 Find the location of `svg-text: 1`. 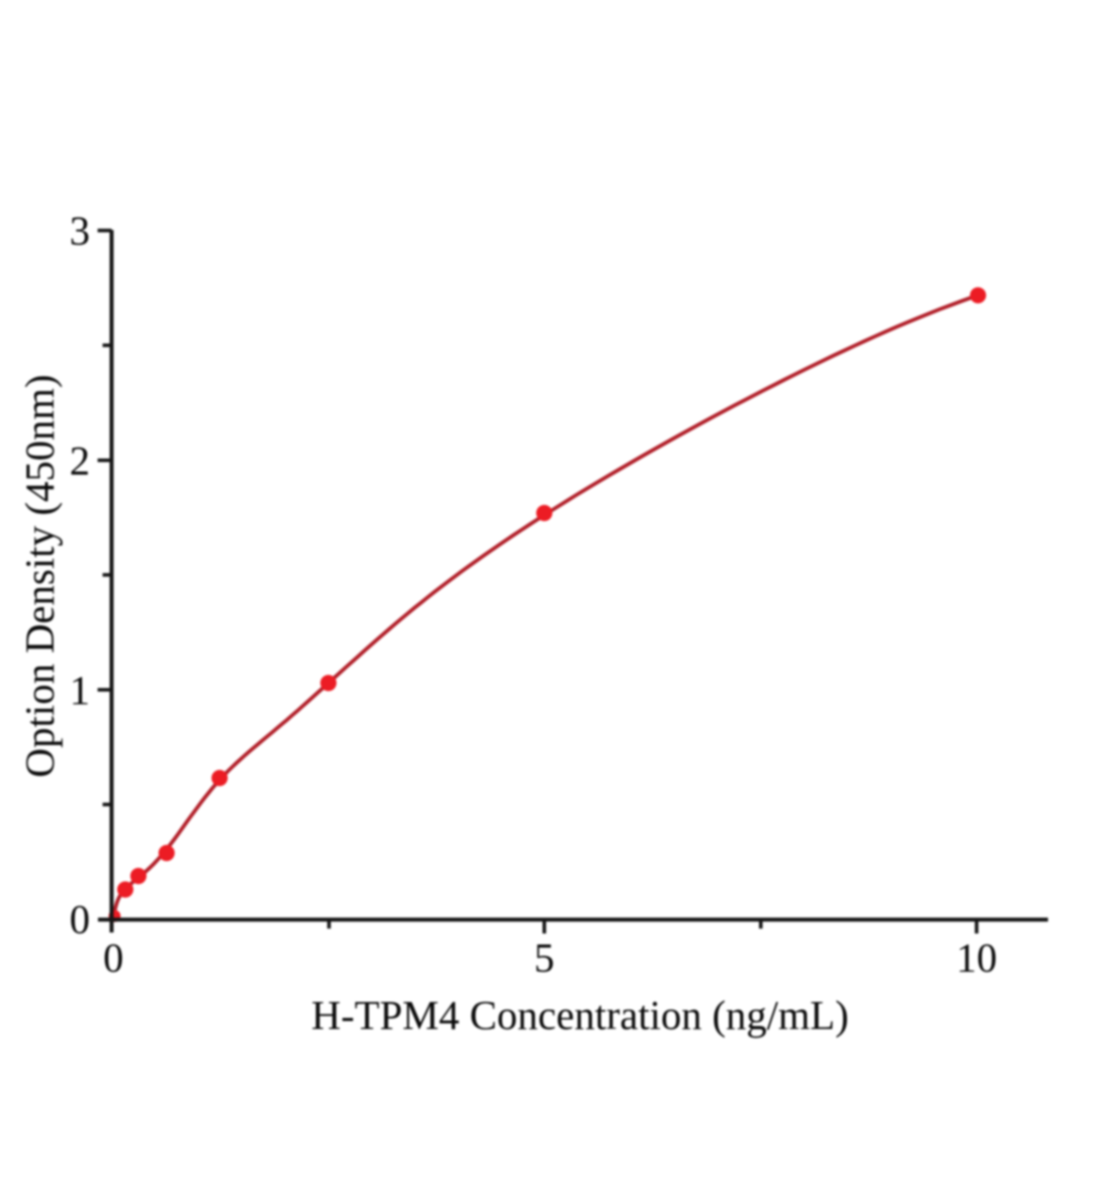

svg-text: 1 is located at coordinates (80, 690).